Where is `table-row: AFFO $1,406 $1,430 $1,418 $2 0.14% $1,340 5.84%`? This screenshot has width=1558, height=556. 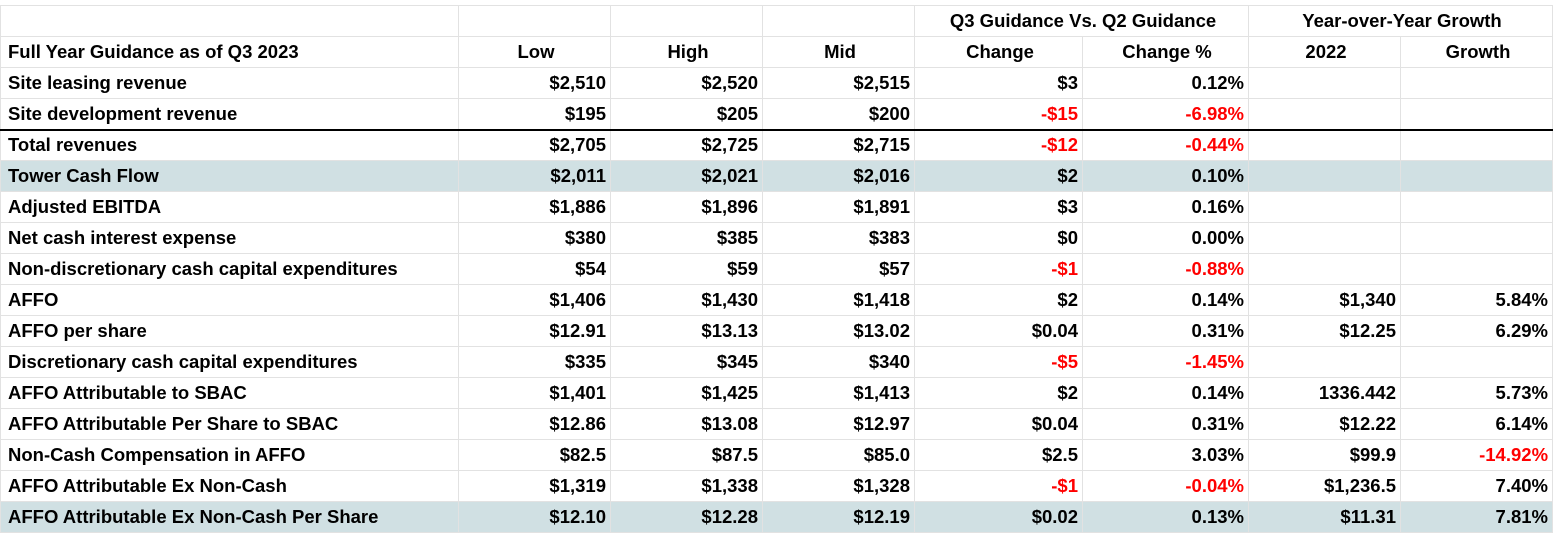
table-row: AFFO $1,406 $1,430 $1,418 $2 0.14% $1,340 5.84% is located at coordinates (777, 300).